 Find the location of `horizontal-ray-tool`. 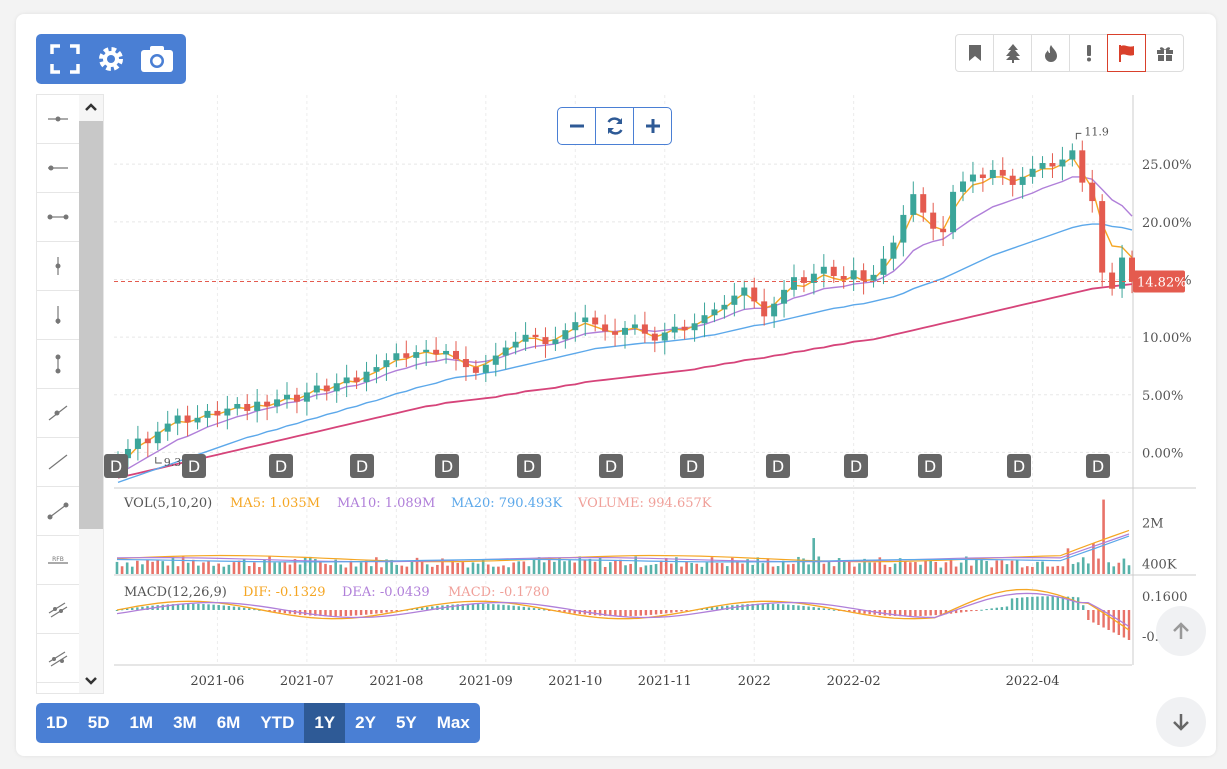

horizontal-ray-tool is located at coordinates (58, 119).